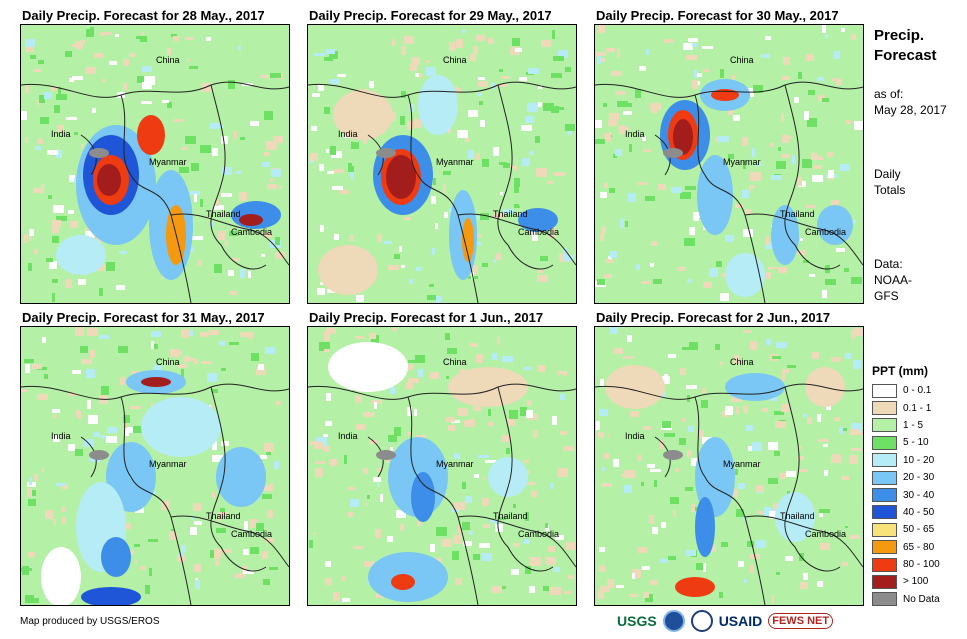 The height and width of the screenshot is (639, 967). I want to click on legend-item: 1 - 5, so click(919, 425).